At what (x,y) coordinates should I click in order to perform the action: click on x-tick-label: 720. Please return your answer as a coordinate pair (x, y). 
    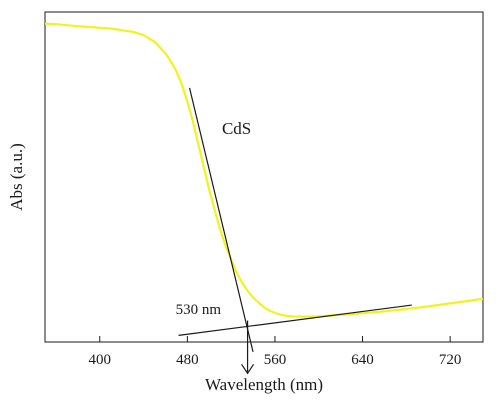
    Looking at the image, I should click on (450, 360).